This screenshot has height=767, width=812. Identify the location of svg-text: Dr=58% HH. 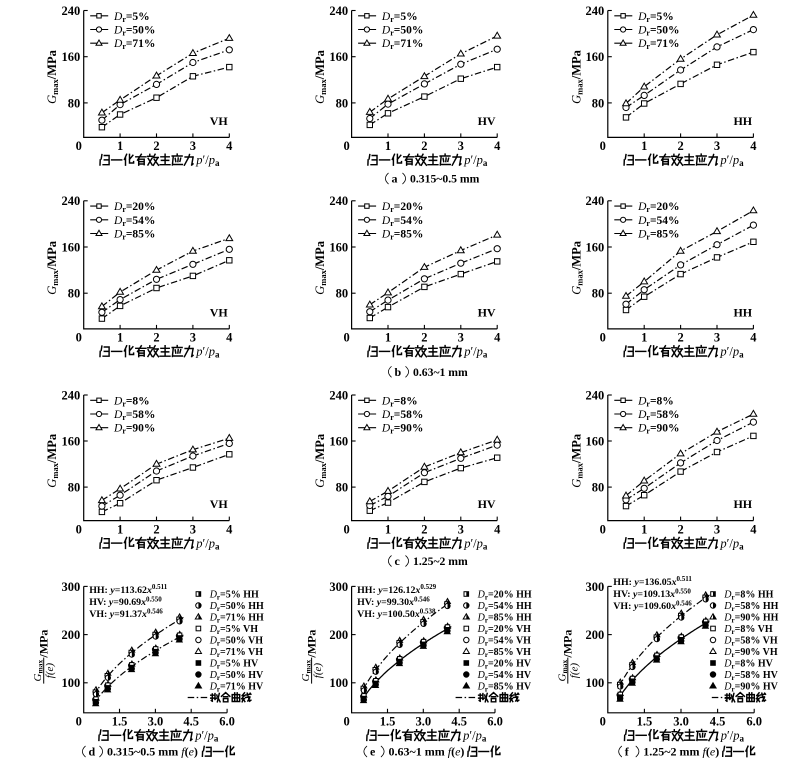
(750, 607).